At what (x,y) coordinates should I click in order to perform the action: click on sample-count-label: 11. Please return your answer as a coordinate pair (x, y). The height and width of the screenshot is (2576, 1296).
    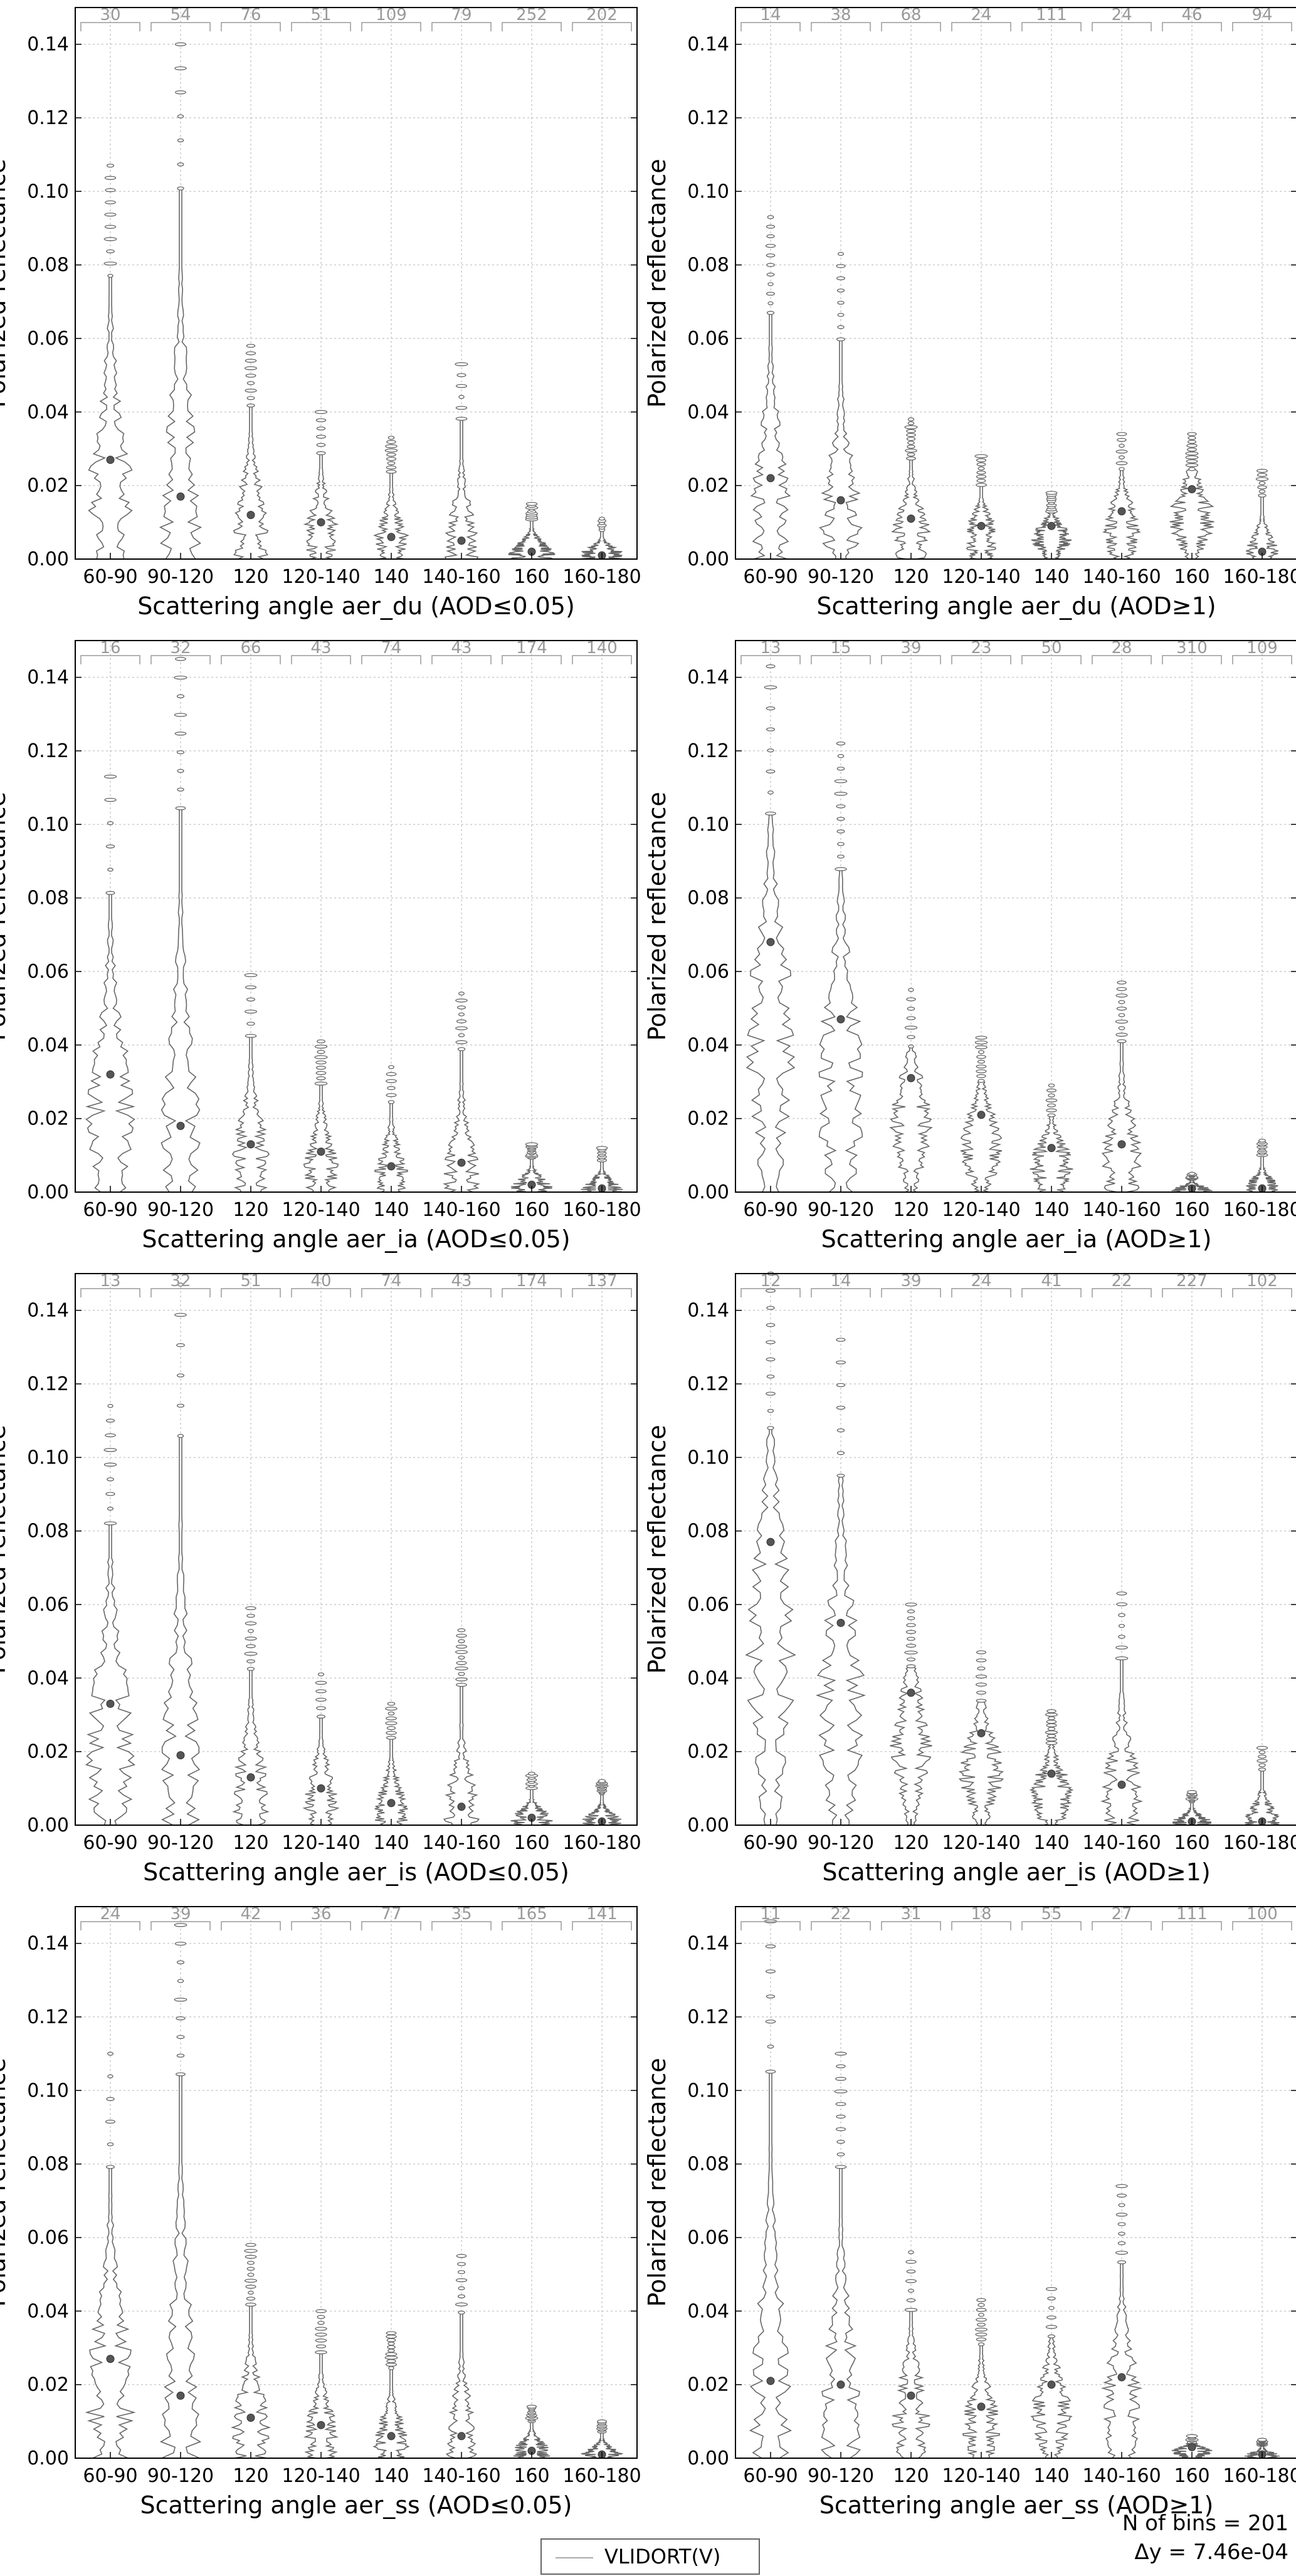
    Looking at the image, I should click on (770, 1914).